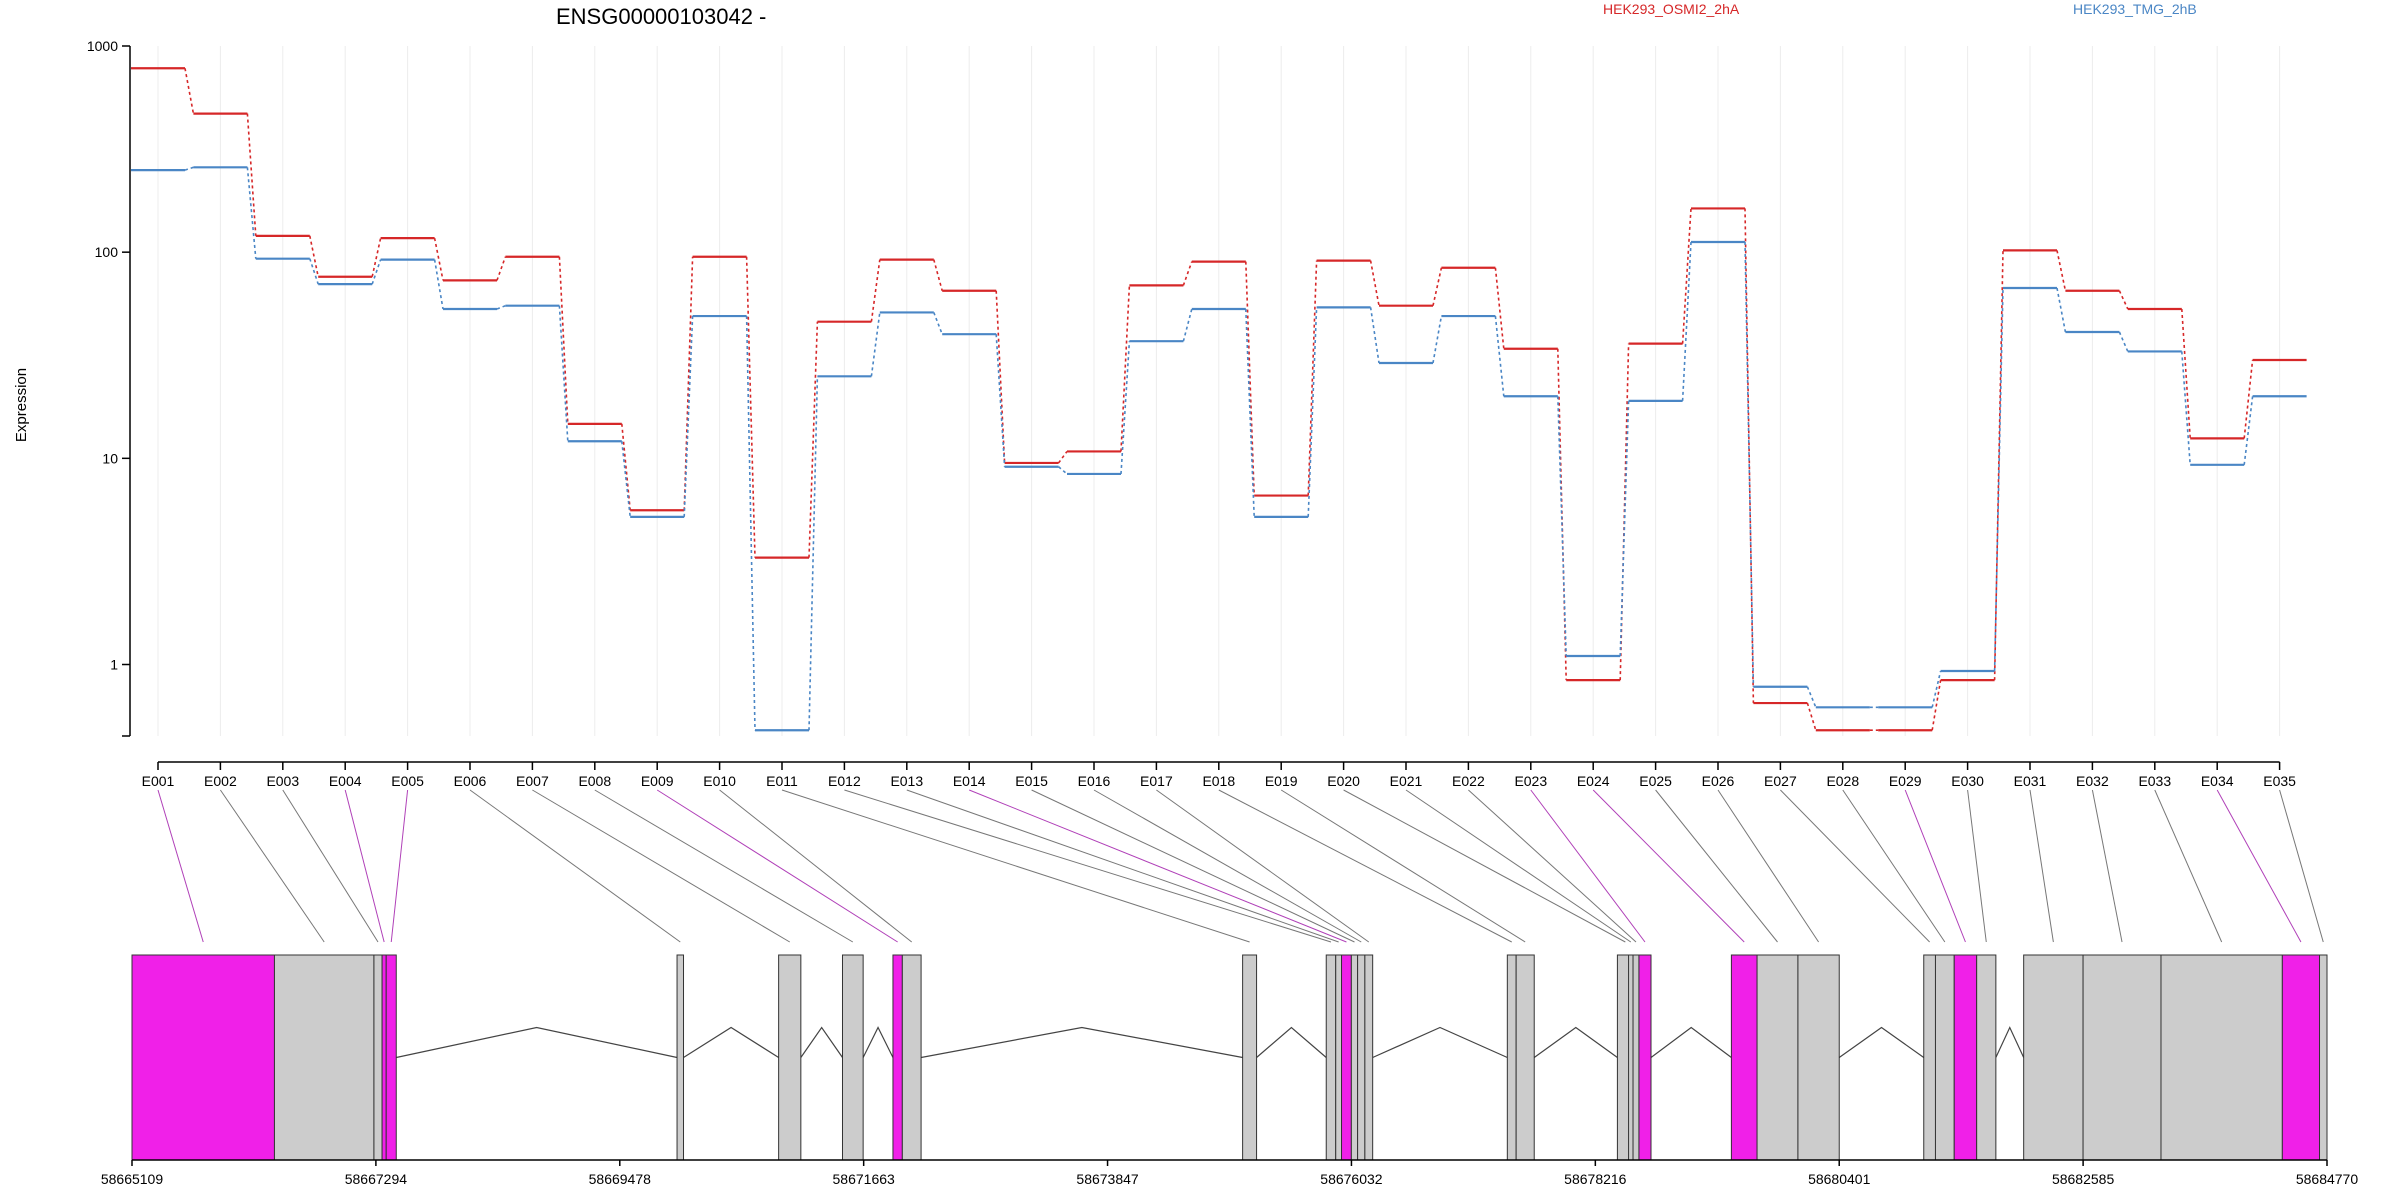 This screenshot has width=2400, height=1200. What do you see at coordinates (1406, 781) in the screenshot?
I see `x-tick-label: E021` at bounding box center [1406, 781].